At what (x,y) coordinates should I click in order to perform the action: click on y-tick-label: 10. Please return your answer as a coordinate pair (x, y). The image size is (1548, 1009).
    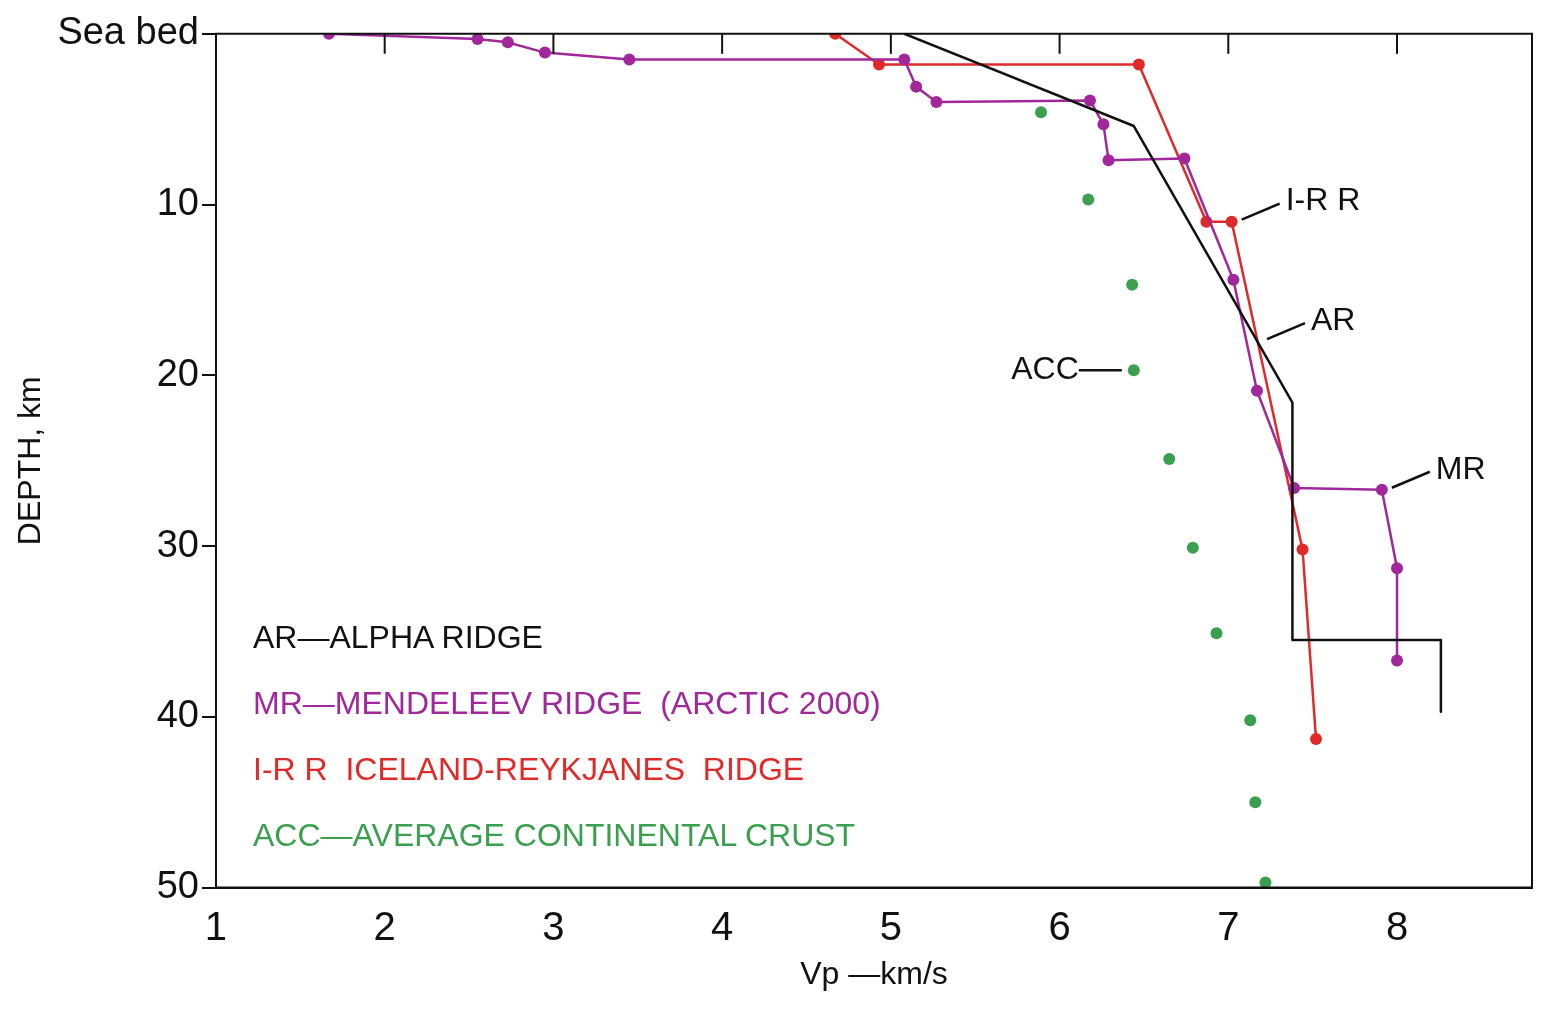
    Looking at the image, I should click on (177, 202).